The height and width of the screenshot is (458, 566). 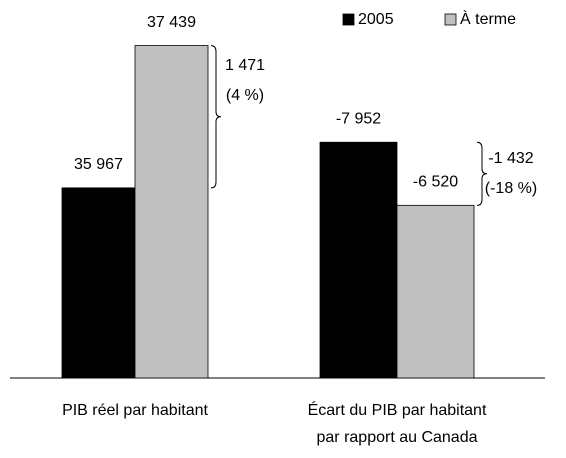 What do you see at coordinates (435, 182) in the screenshot?
I see `value-label: -6 520` at bounding box center [435, 182].